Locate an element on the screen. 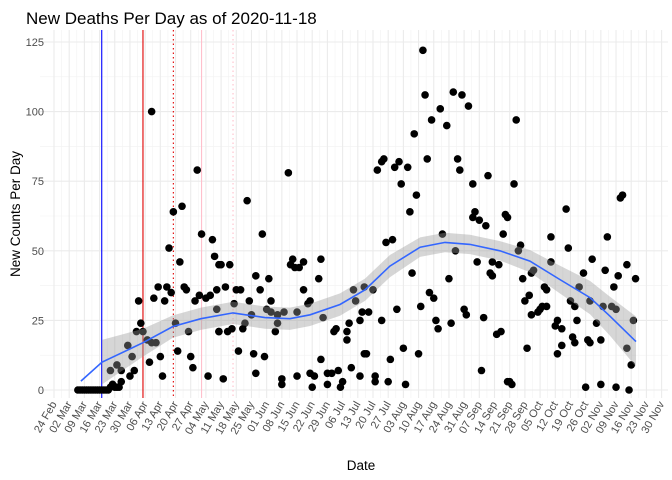 Image resolution: width=672 pixels, height=480 pixels. y-tick-label: 50 is located at coordinates (38, 252).